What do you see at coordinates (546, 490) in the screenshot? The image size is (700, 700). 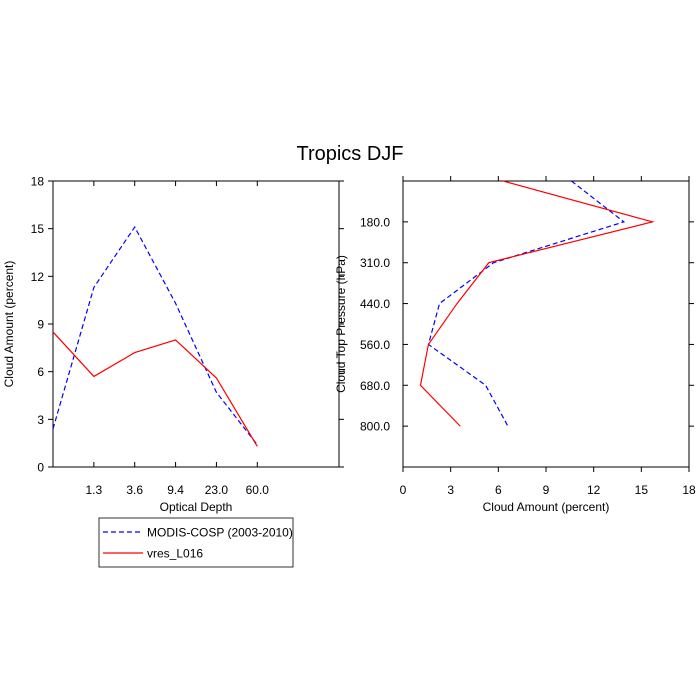 I see `right-x-tick-label: 9` at bounding box center [546, 490].